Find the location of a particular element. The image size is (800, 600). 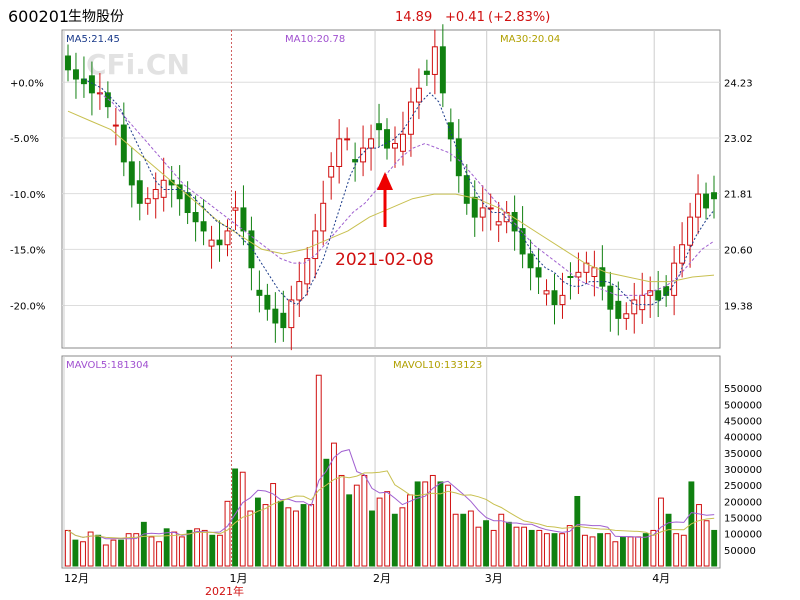

right-tick-label: 19.38 is located at coordinates (738, 306).